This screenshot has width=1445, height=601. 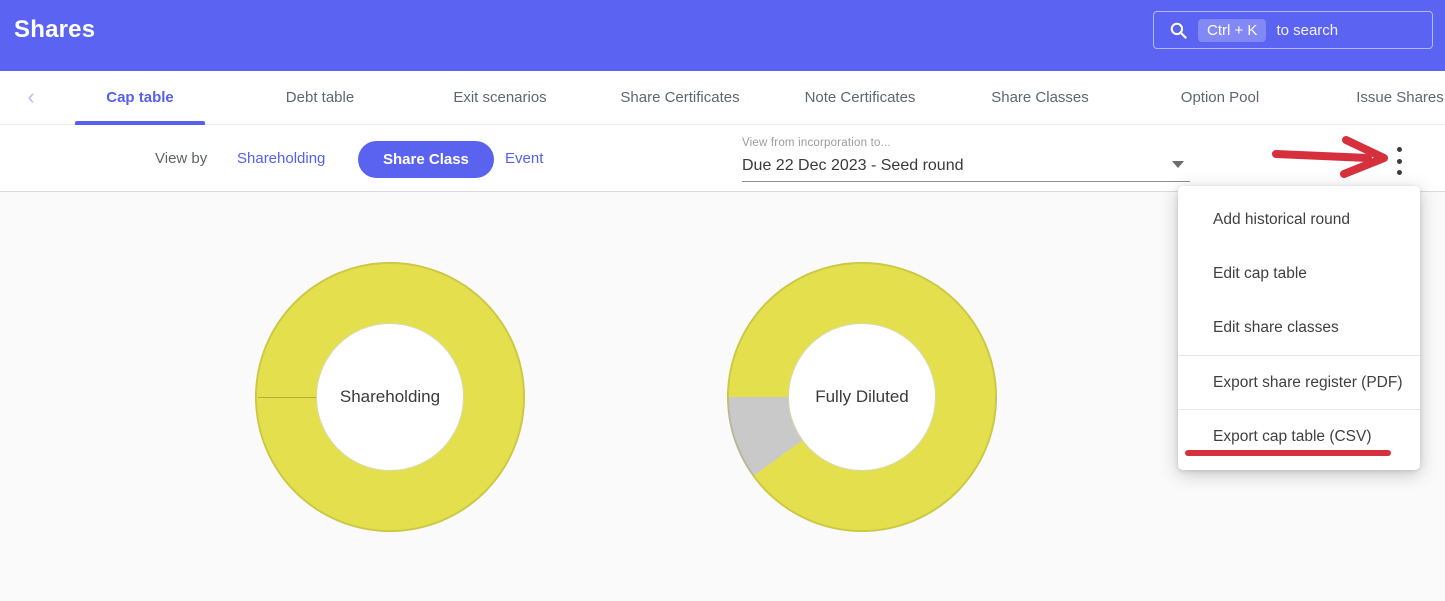 I want to click on menu-item-export-share-register-pdf: Export share register (PDF), so click(x=1299, y=382).